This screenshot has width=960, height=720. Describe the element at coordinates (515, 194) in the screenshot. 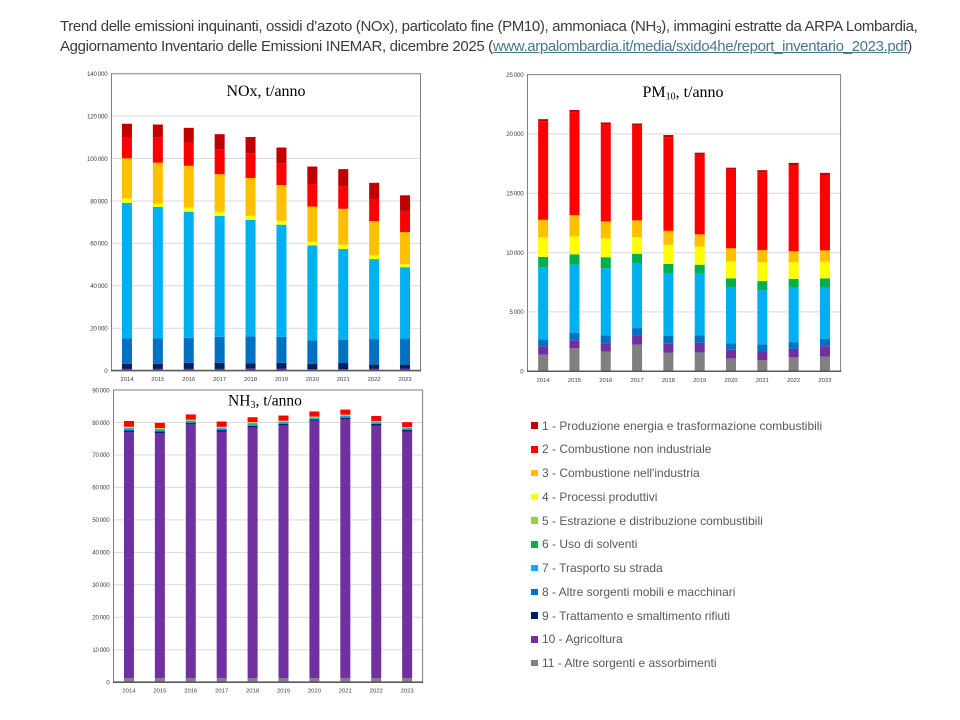

I see `svg-text: 15 000` at that location.